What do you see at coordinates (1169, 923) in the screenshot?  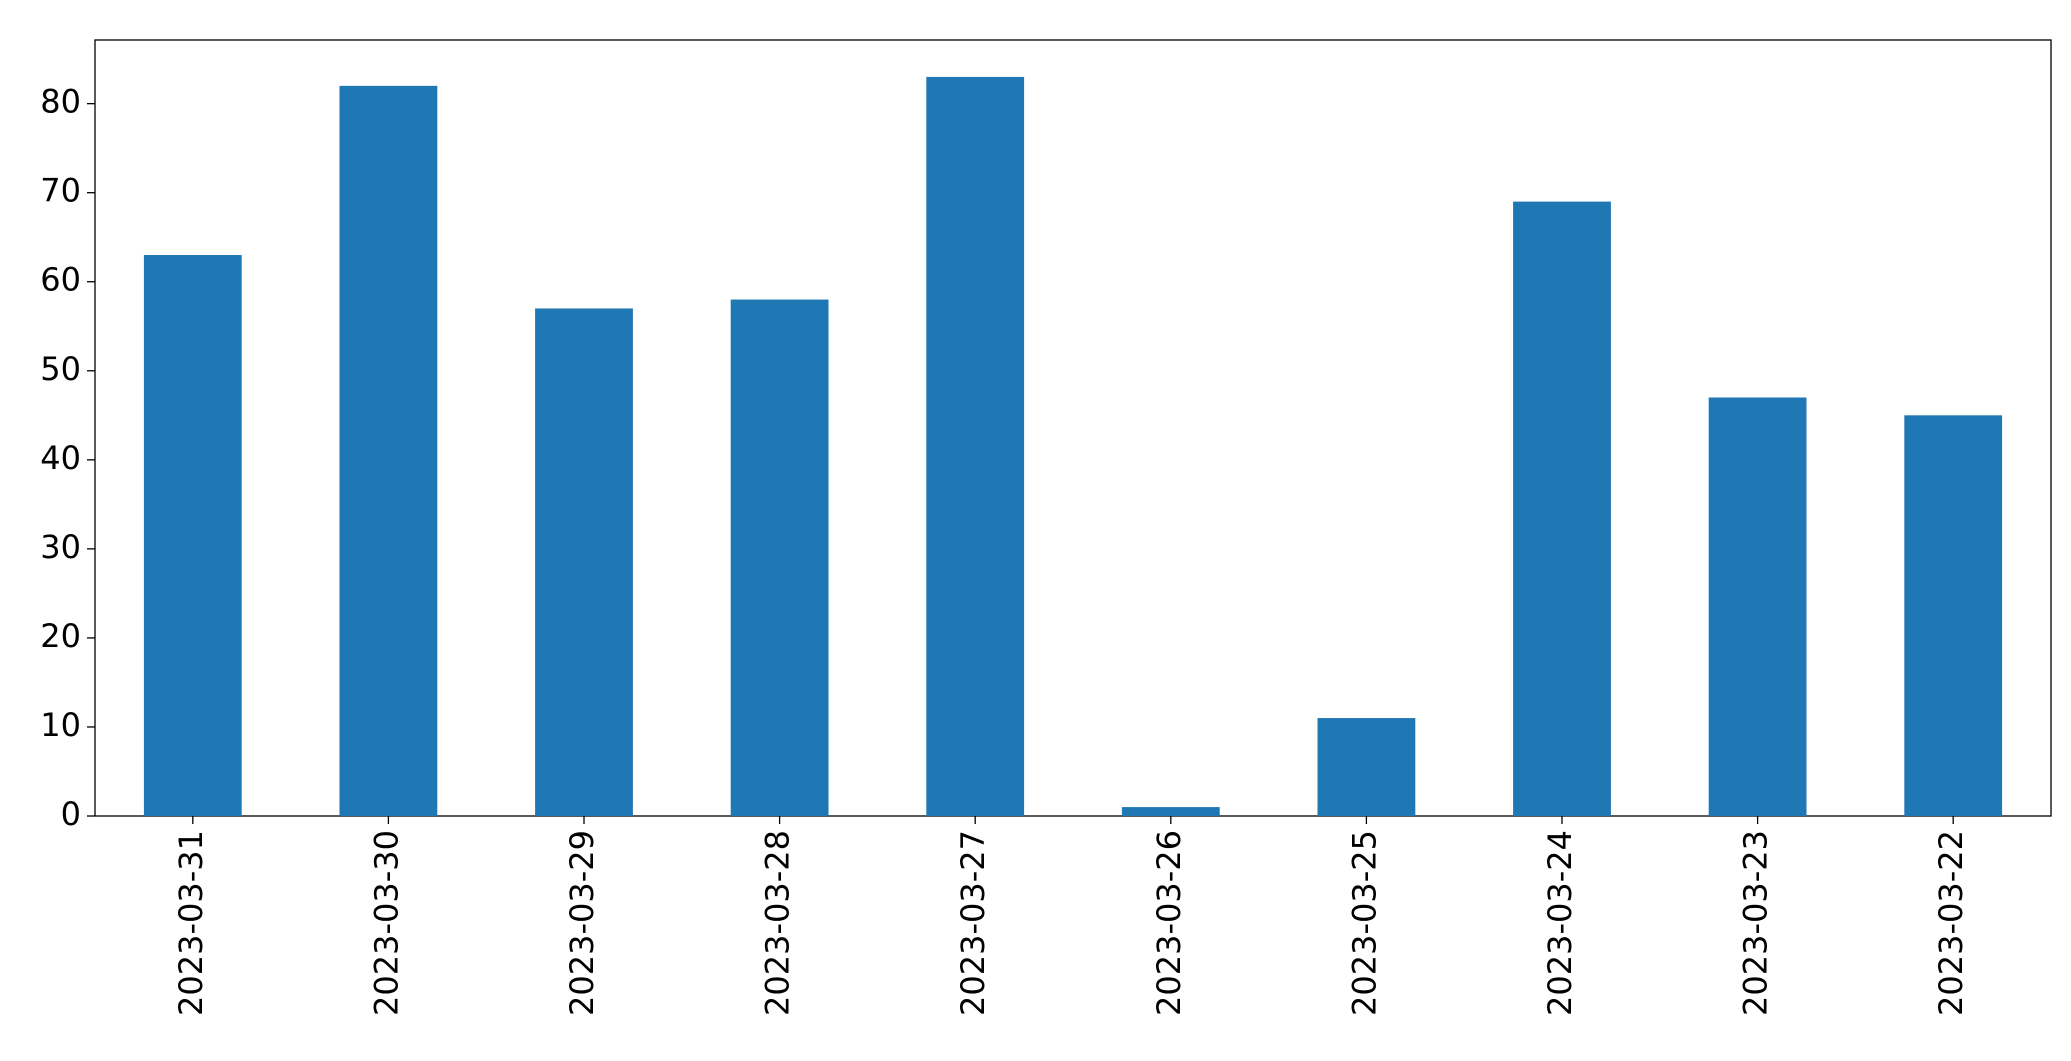 I see `x-tick-label: 2023-03-26` at bounding box center [1169, 923].